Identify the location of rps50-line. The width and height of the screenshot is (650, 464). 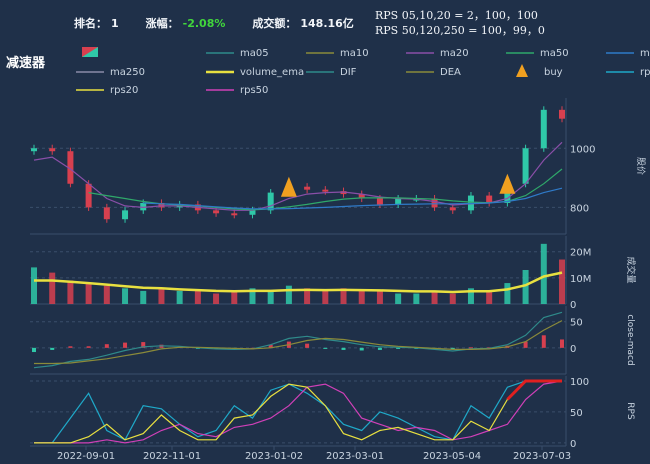
(298, 412).